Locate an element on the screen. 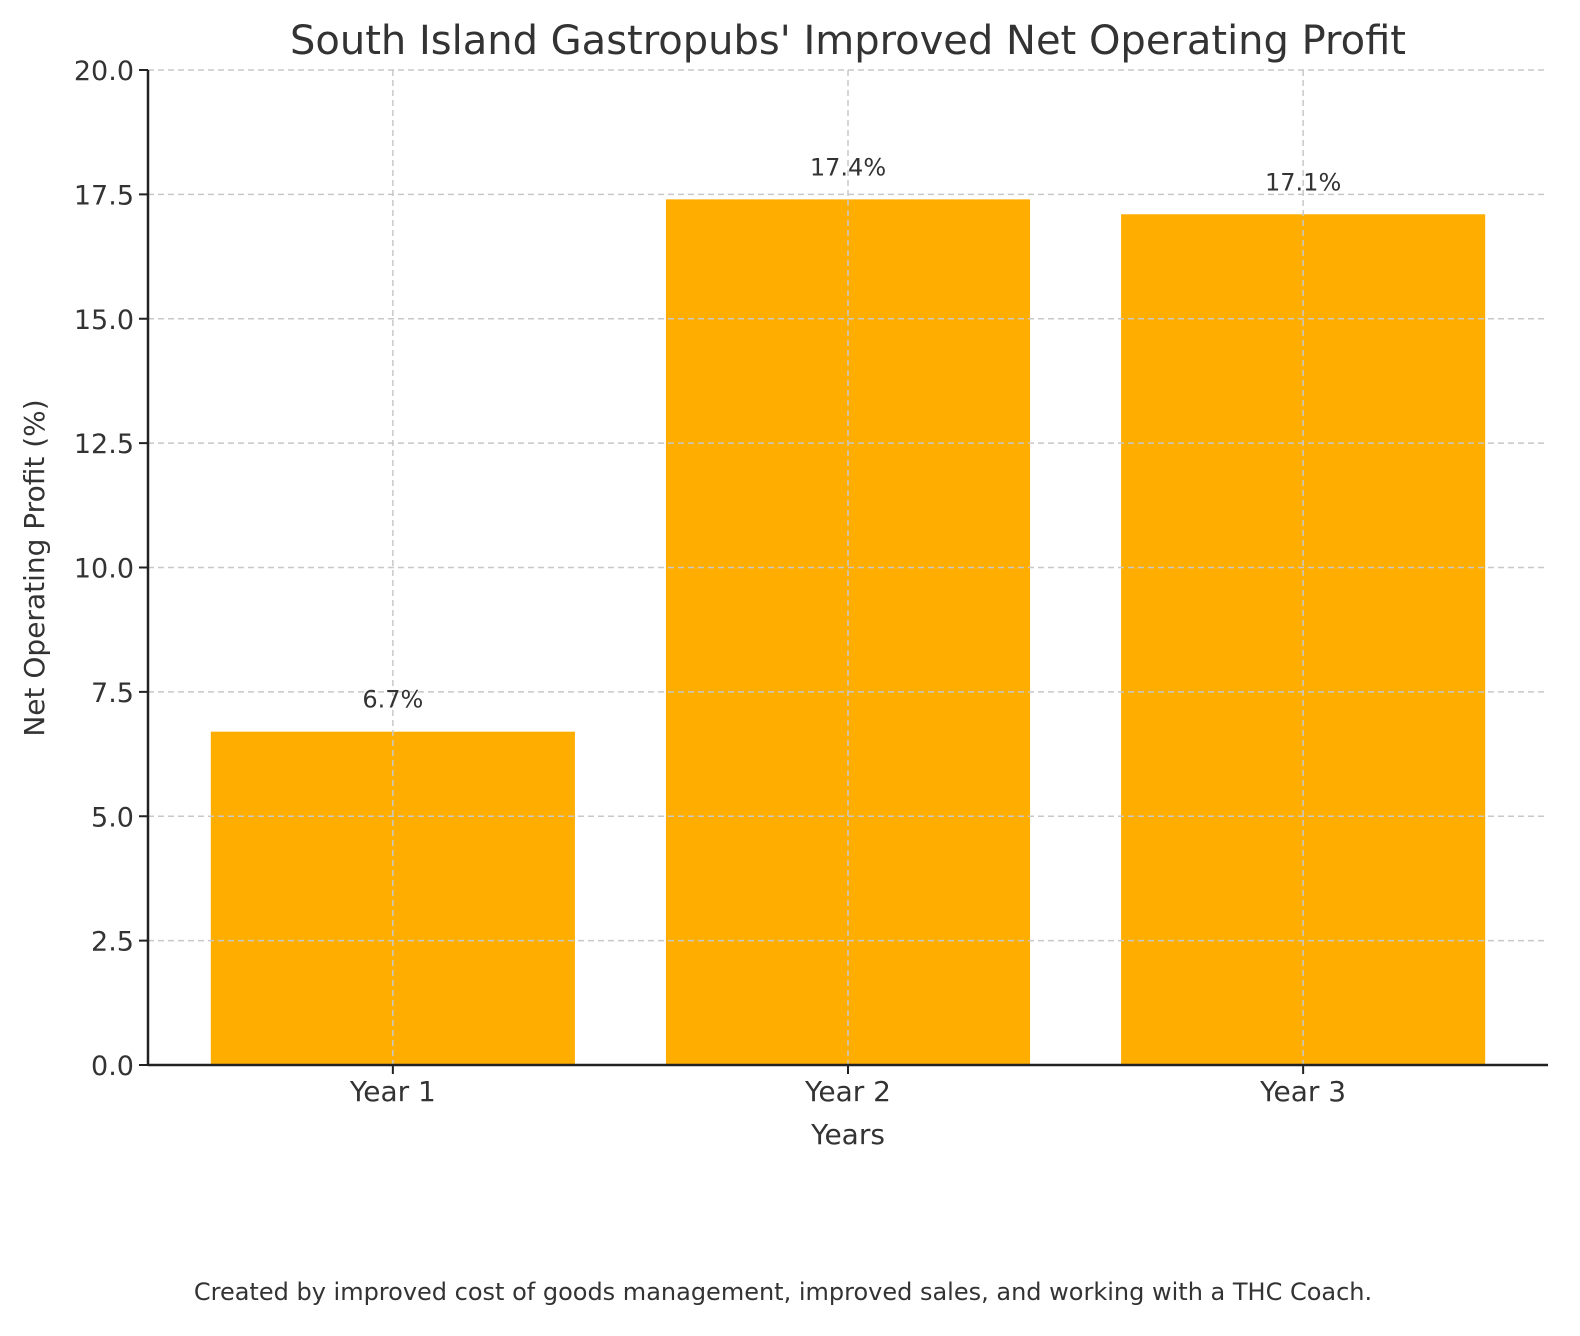  y-tick-label: 17.5 is located at coordinates (104, 195).